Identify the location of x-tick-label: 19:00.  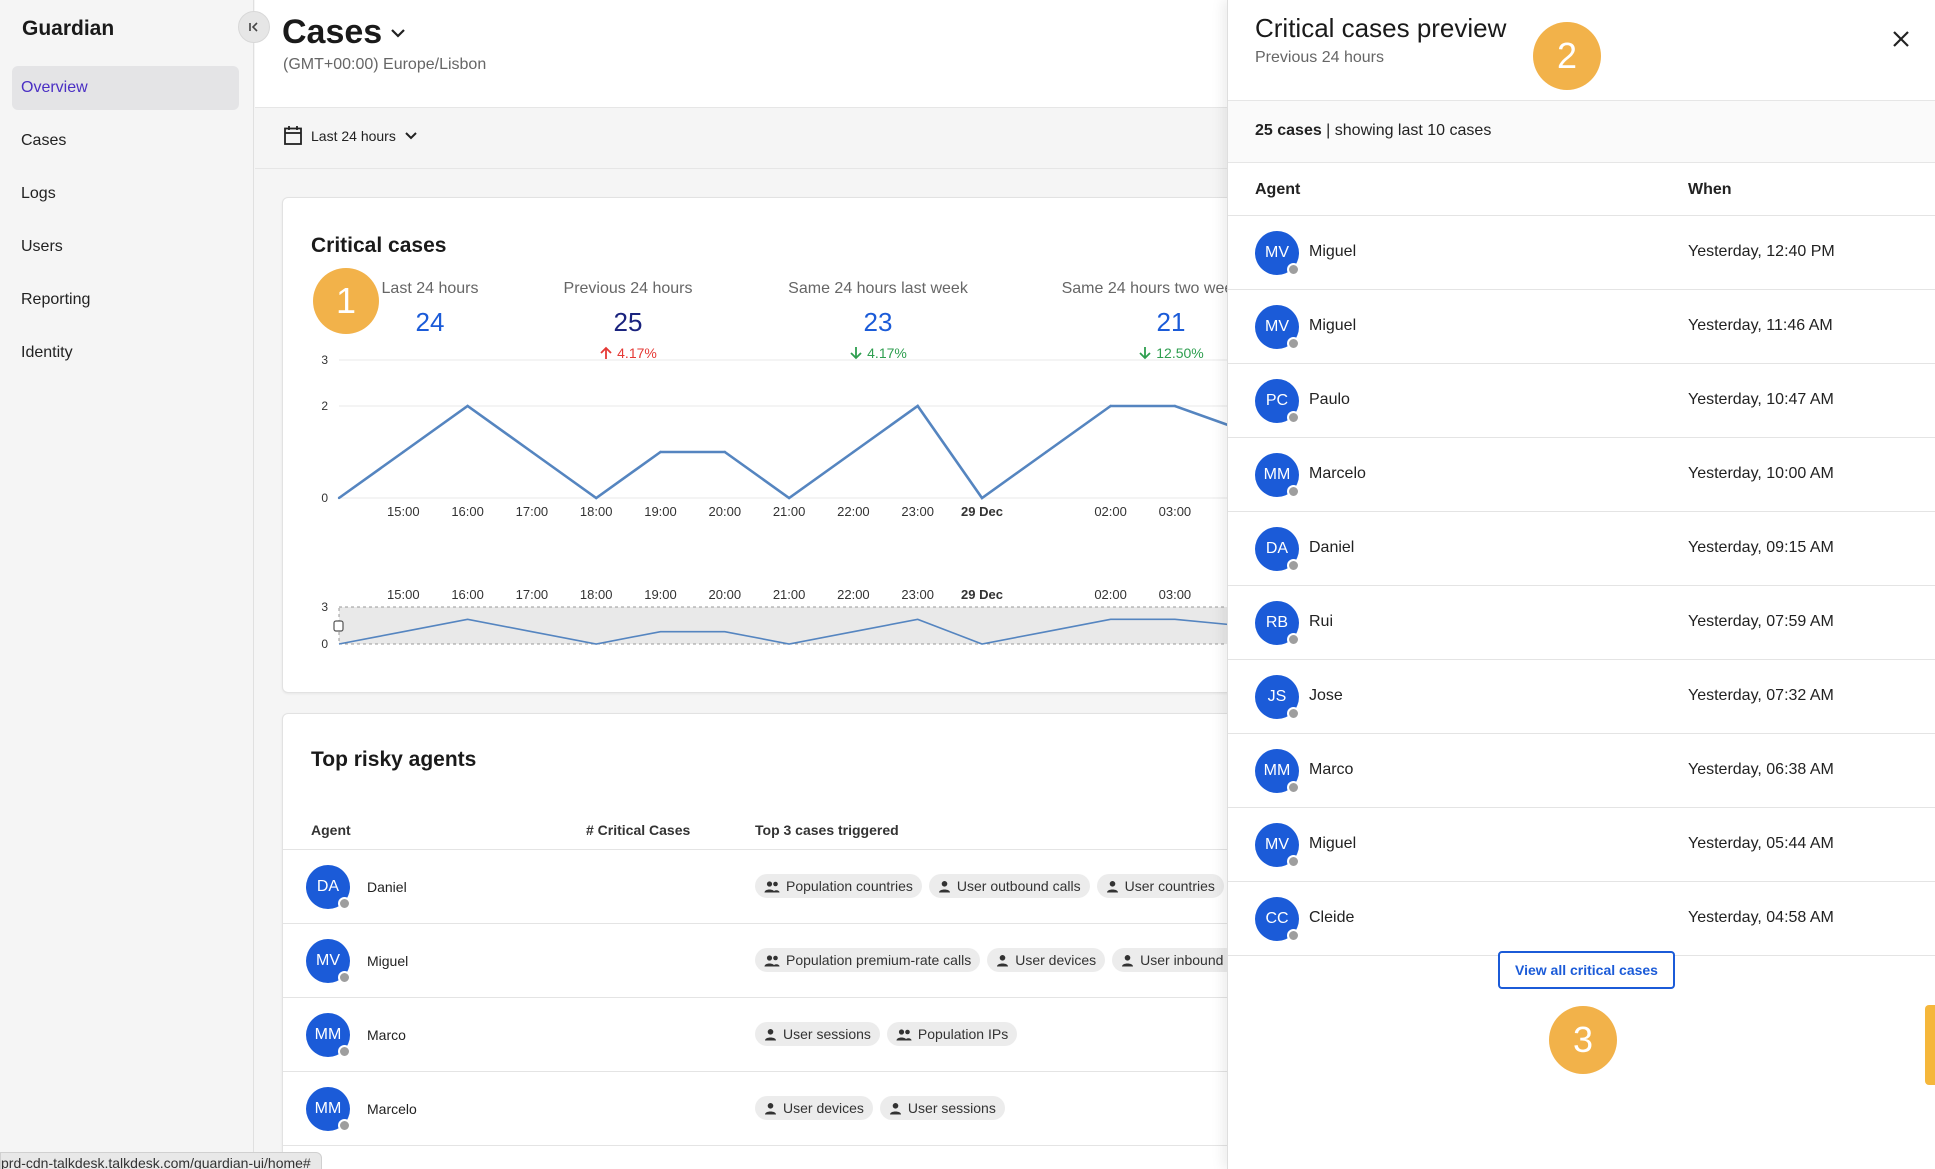
(660, 511).